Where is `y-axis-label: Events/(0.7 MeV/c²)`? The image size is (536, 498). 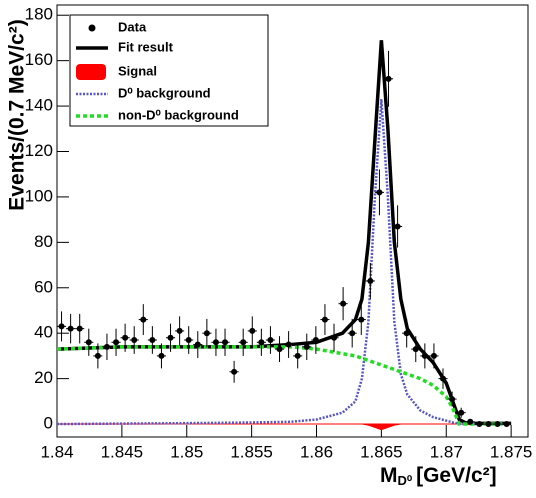 y-axis-label: Events/(0.7 MeV/c²) is located at coordinates (17, 114).